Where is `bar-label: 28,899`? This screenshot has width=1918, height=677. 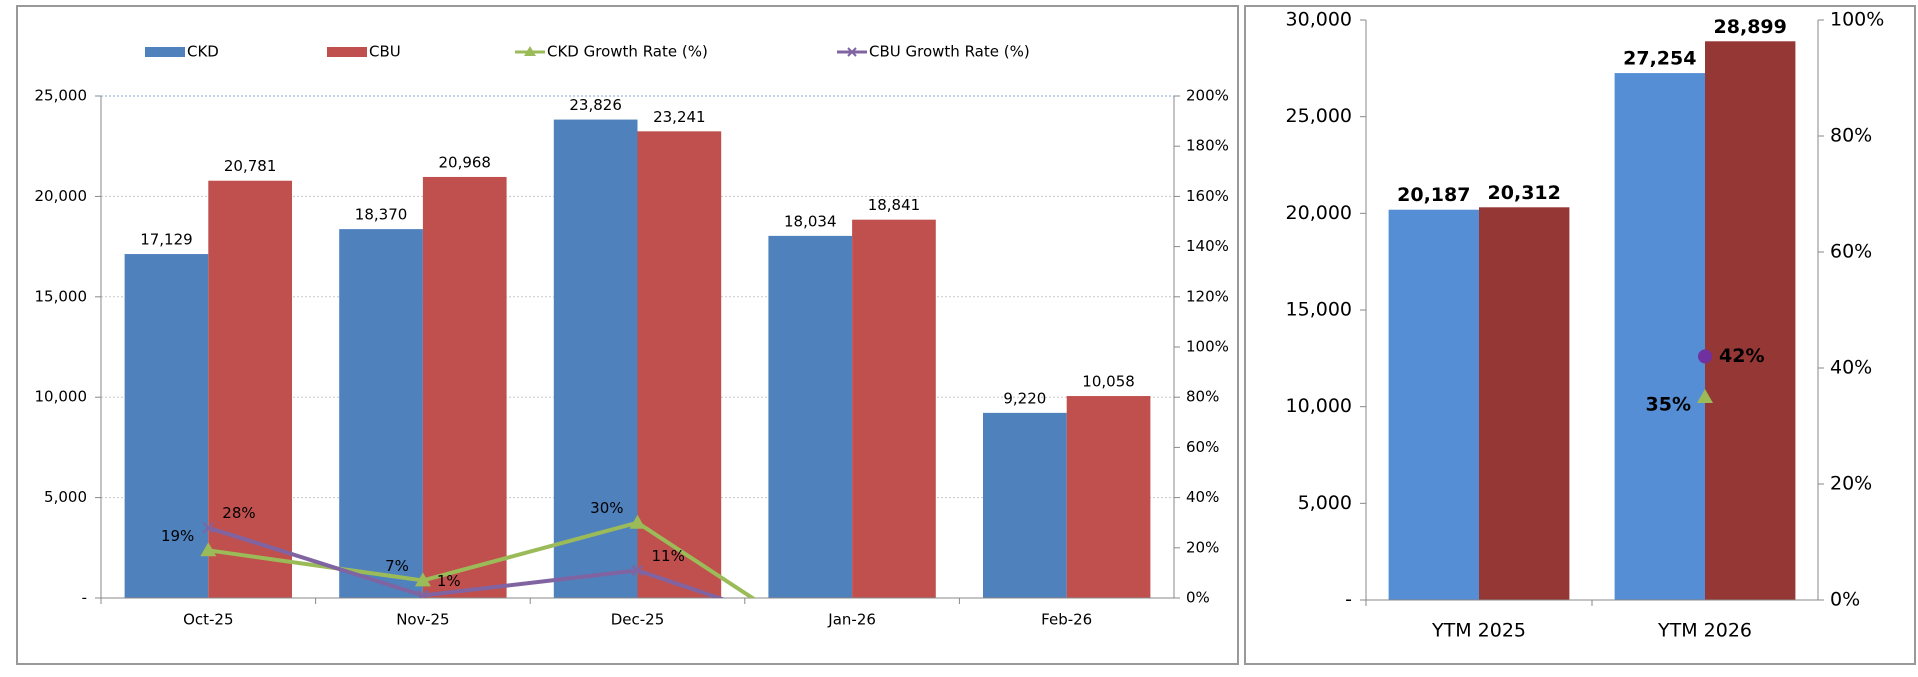
bar-label: 28,899 is located at coordinates (1750, 27).